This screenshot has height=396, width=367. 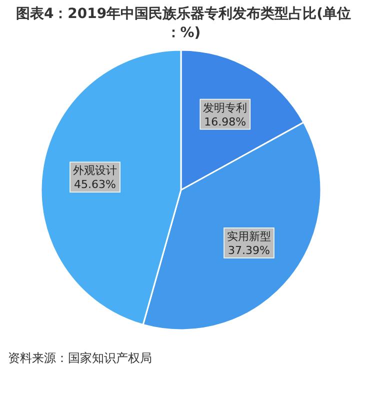 I want to click on slice-label: 实用新型, so click(x=248, y=236).